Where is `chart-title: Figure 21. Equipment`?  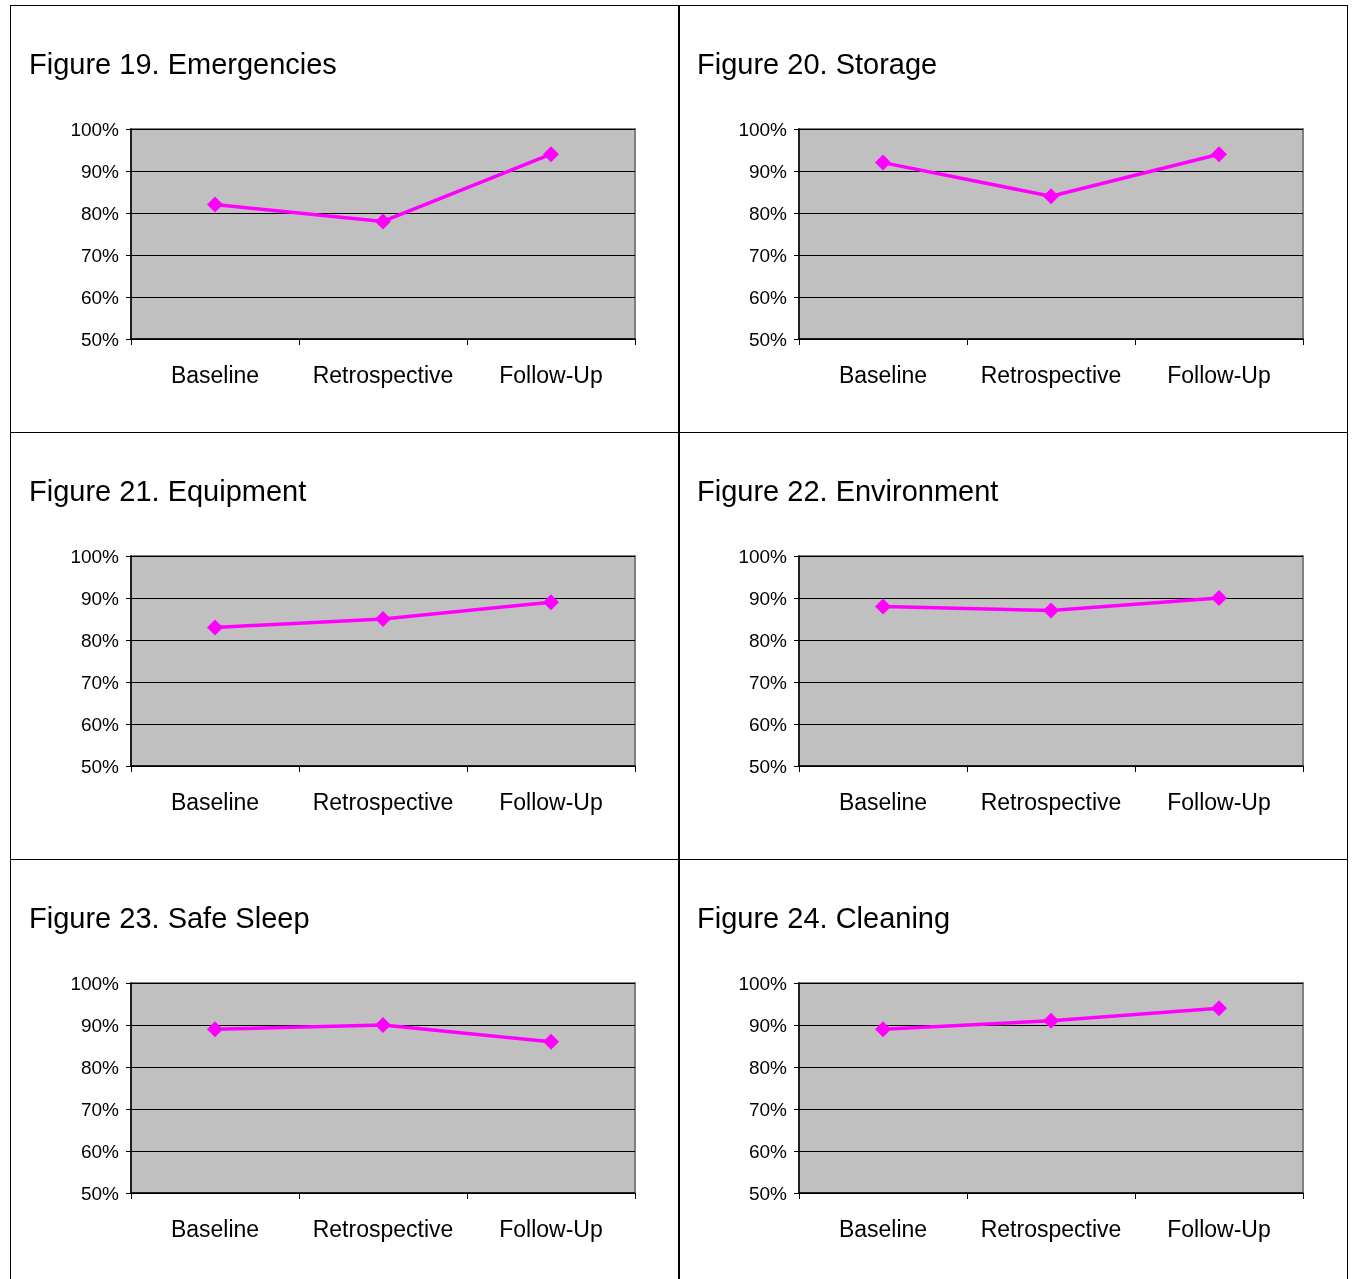 chart-title: Figure 21. Equipment is located at coordinates (168, 490).